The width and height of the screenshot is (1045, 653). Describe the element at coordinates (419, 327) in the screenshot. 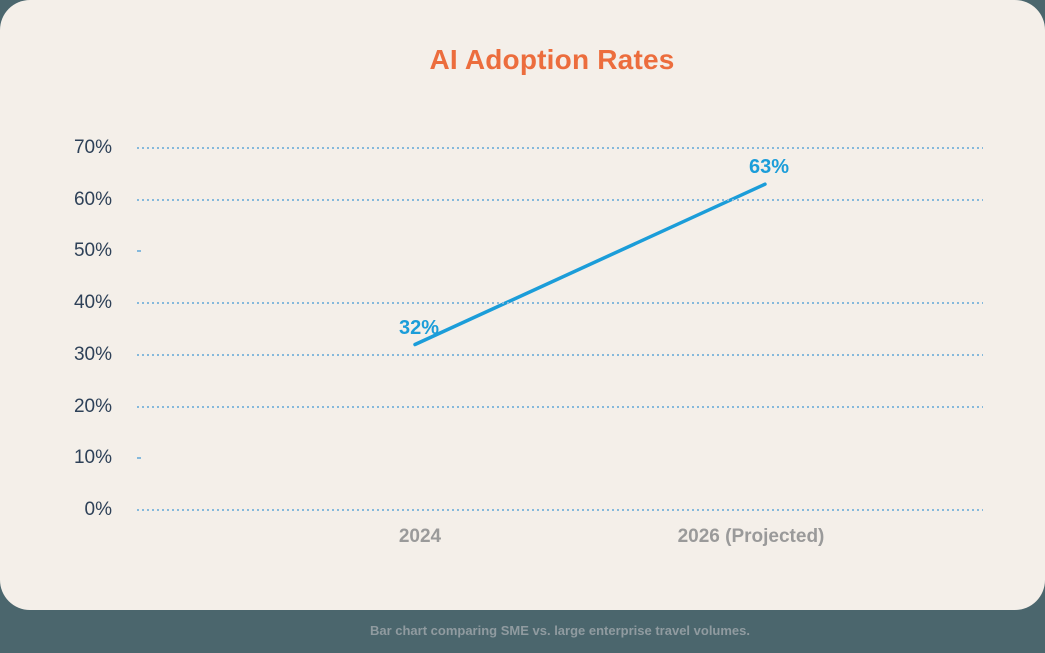

I see `data-point-label: 32%` at that location.